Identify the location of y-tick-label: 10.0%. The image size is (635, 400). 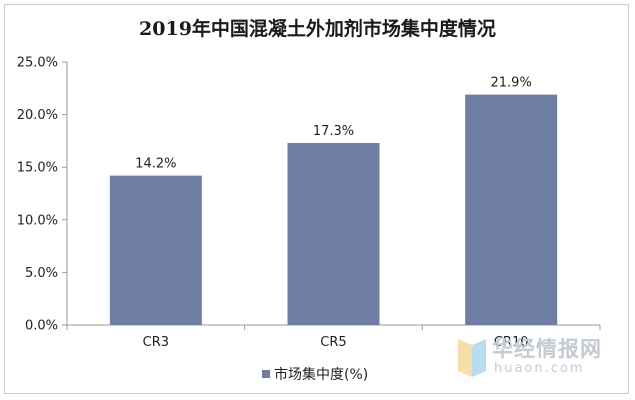
(37, 220).